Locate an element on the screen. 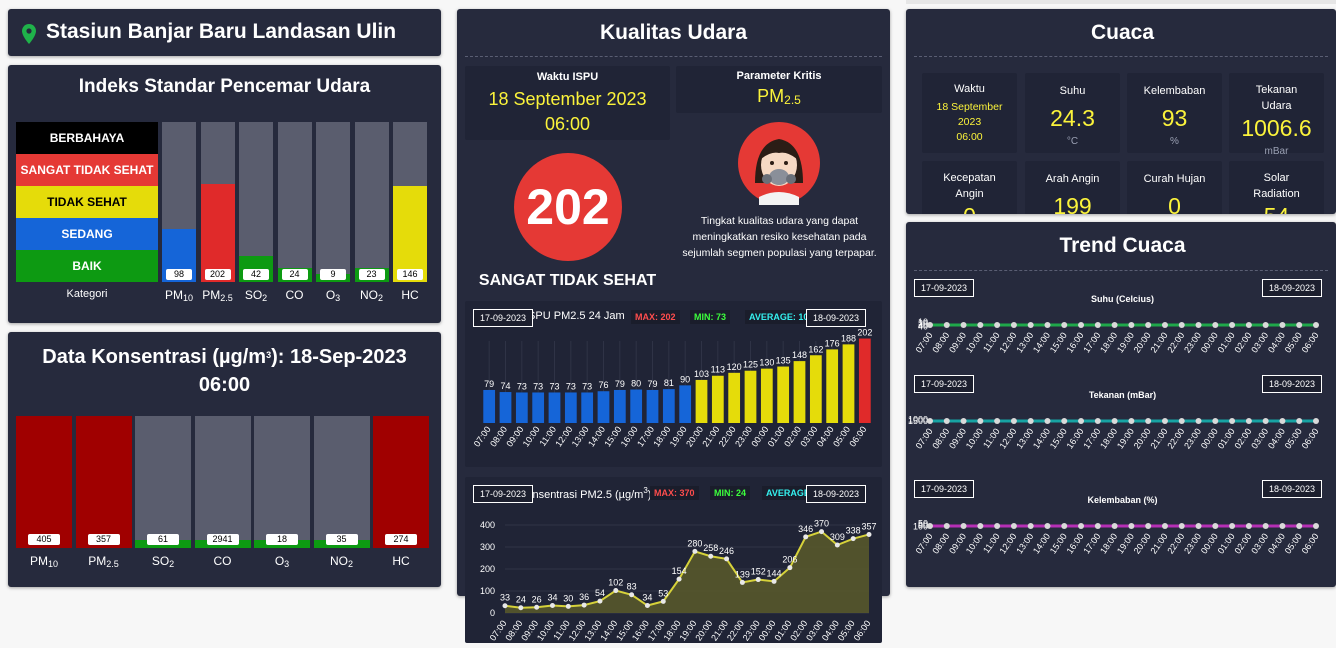 Image resolution: width=1336 pixels, height=648 pixels. konsen-point-label: 102 is located at coordinates (615, 583).